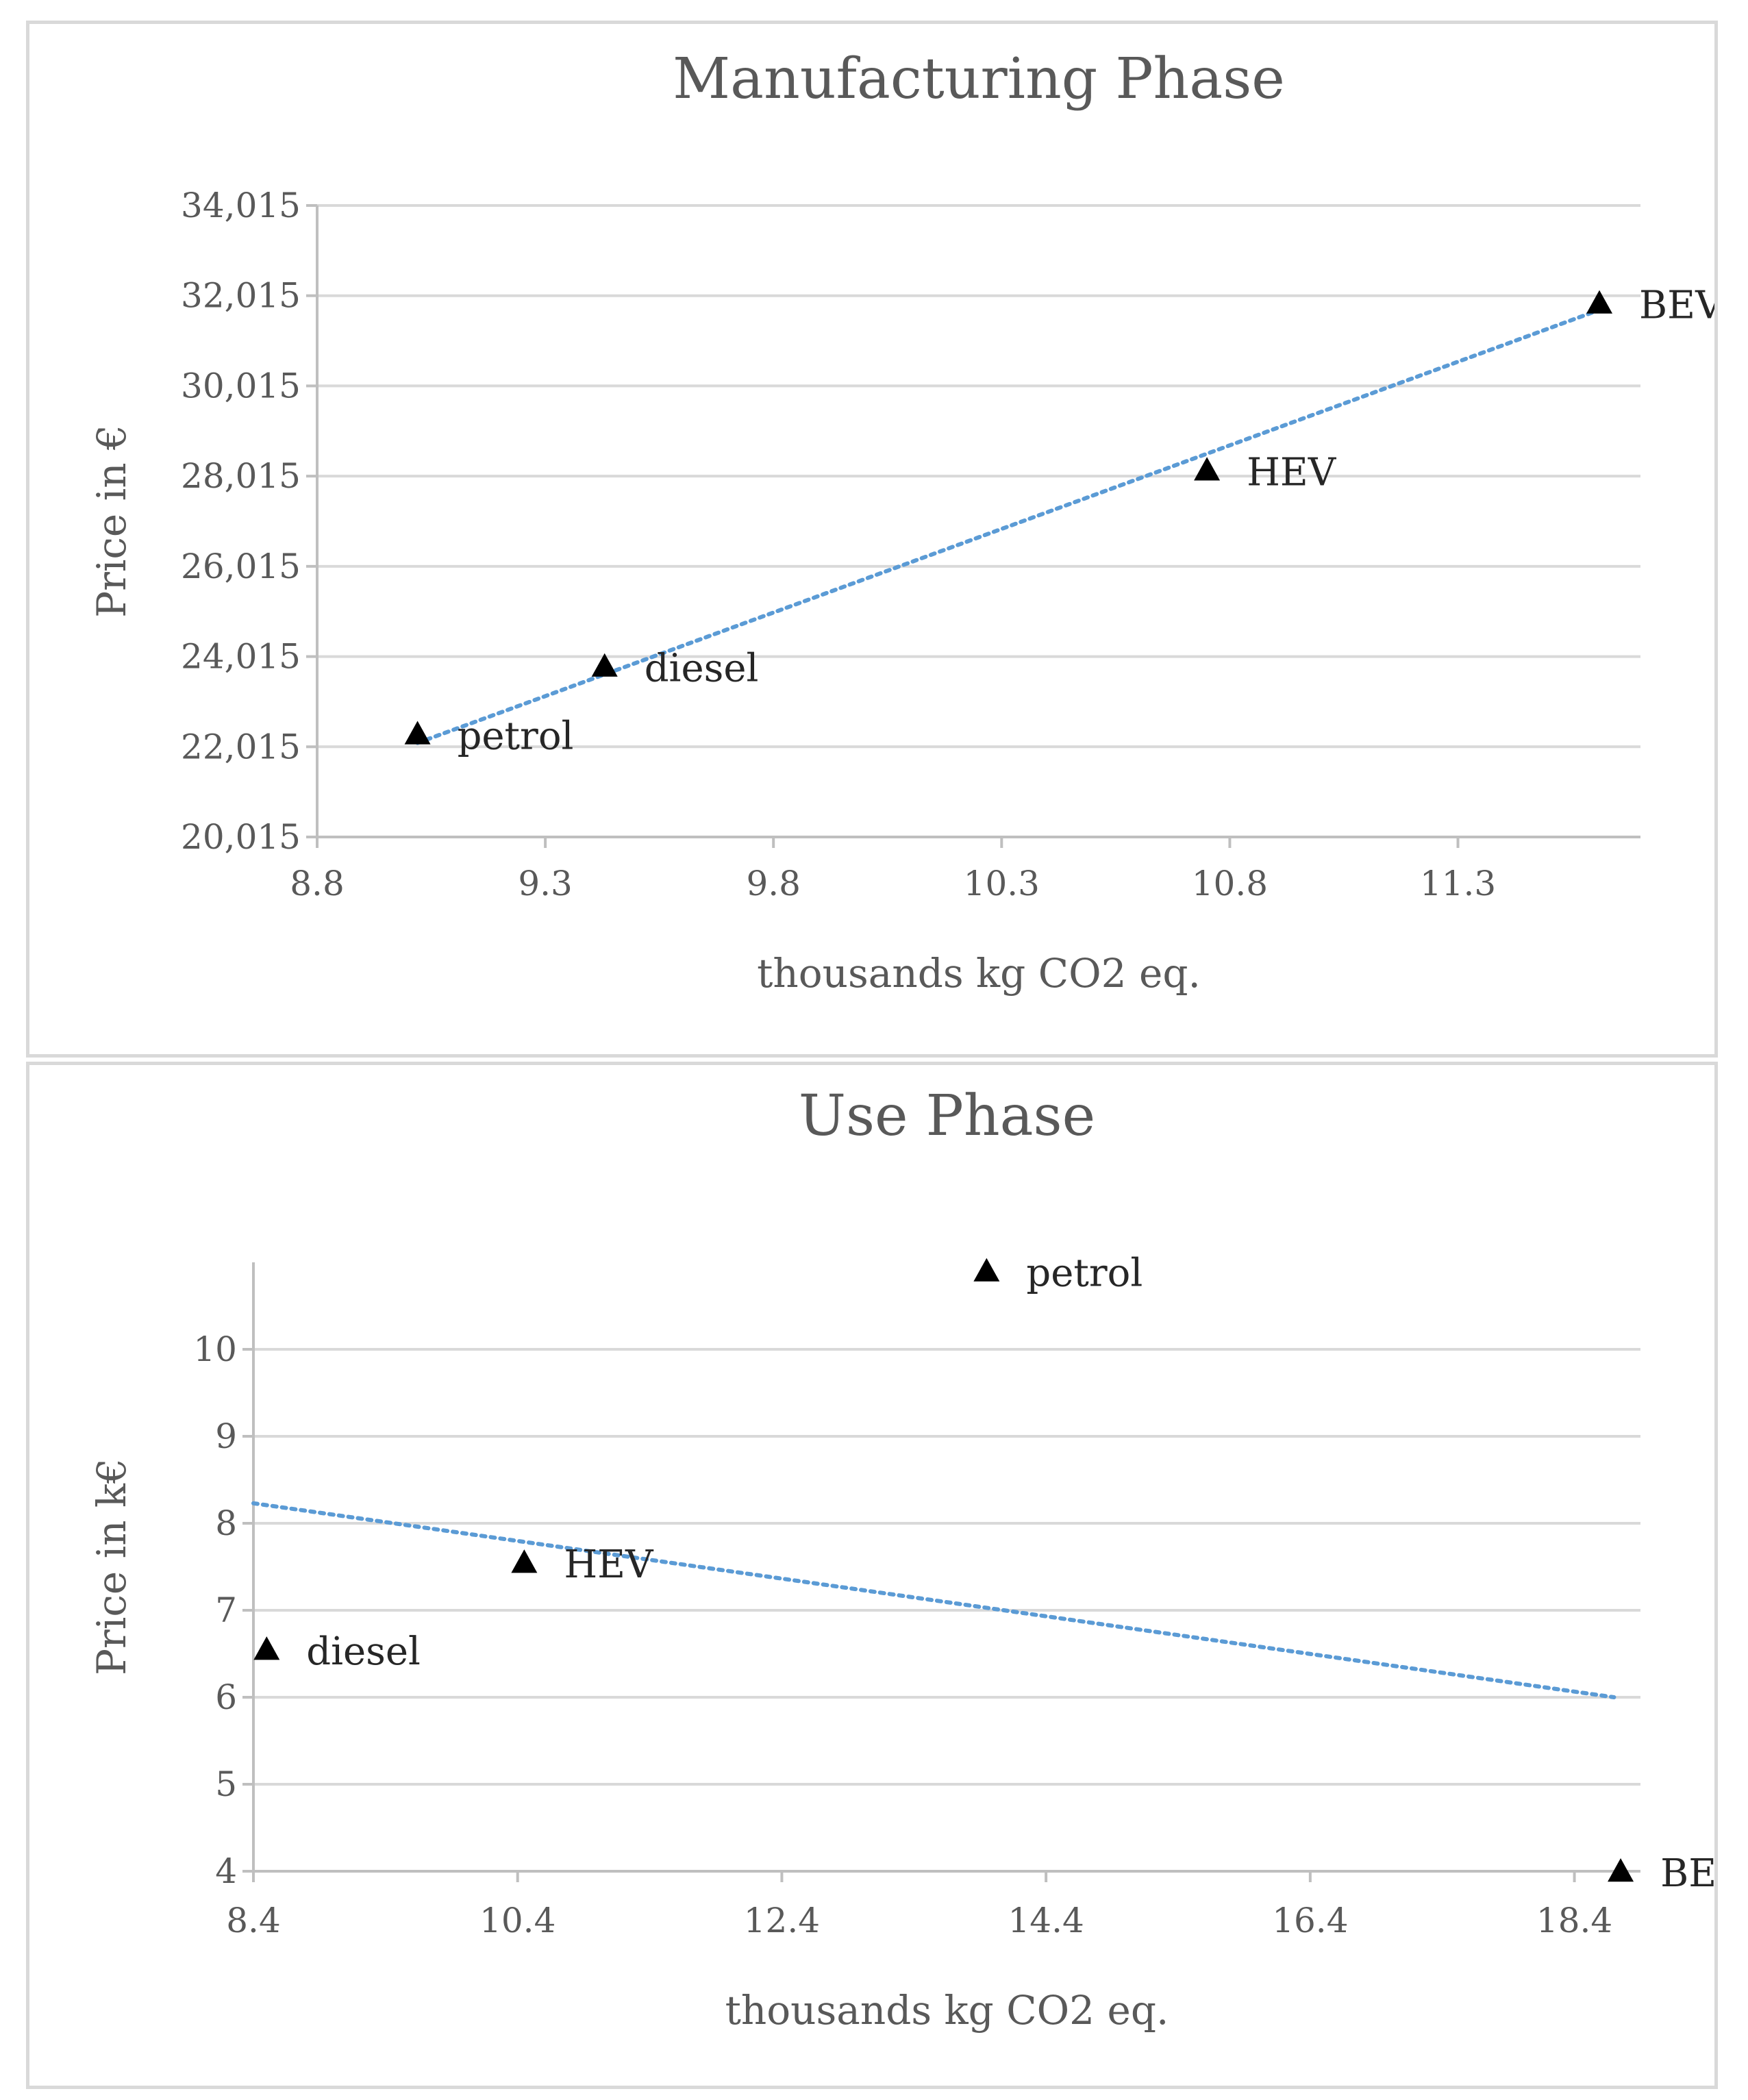 The width and height of the screenshot is (1748, 2100). I want to click on chart-title: Use Phase, so click(947, 1116).